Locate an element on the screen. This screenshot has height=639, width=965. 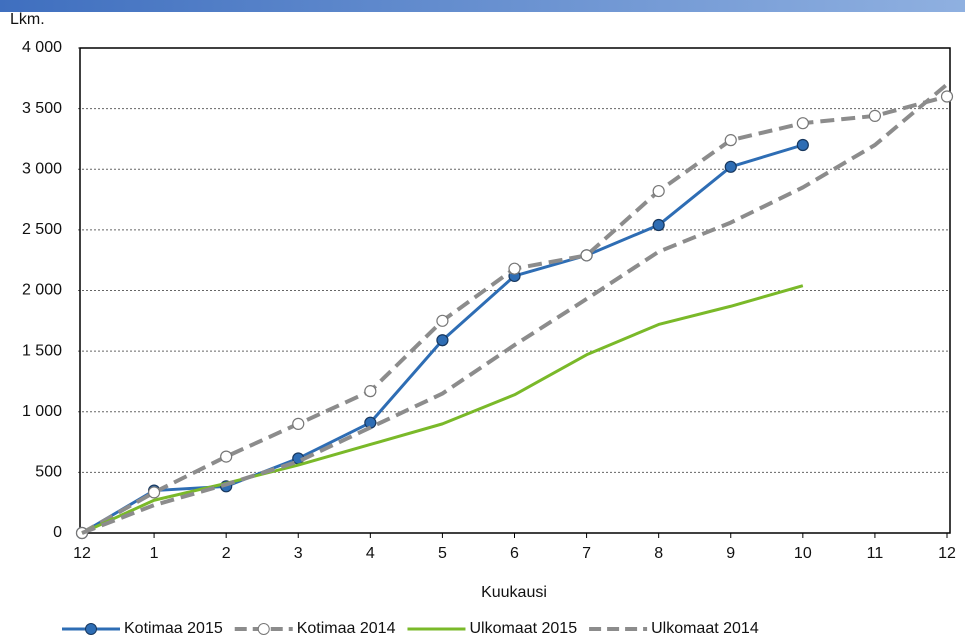
x-tick-label: 3 is located at coordinates (298, 553).